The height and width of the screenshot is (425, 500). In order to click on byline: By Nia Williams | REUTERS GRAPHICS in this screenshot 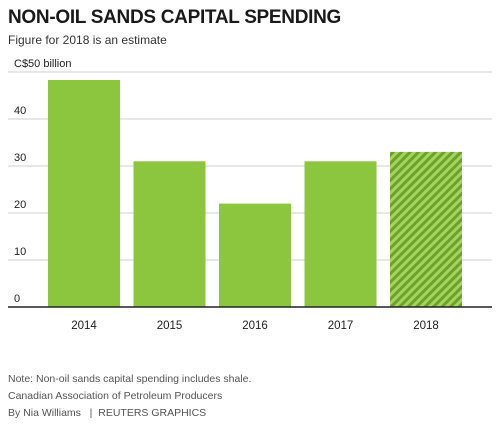, I will do `click(107, 413)`.